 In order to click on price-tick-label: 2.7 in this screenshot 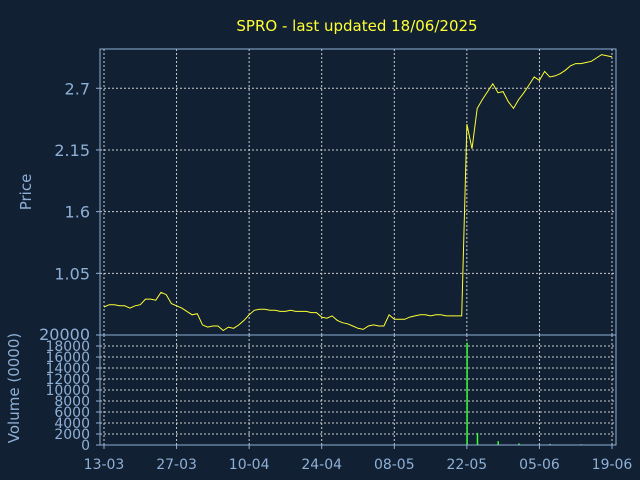, I will do `click(77, 88)`.